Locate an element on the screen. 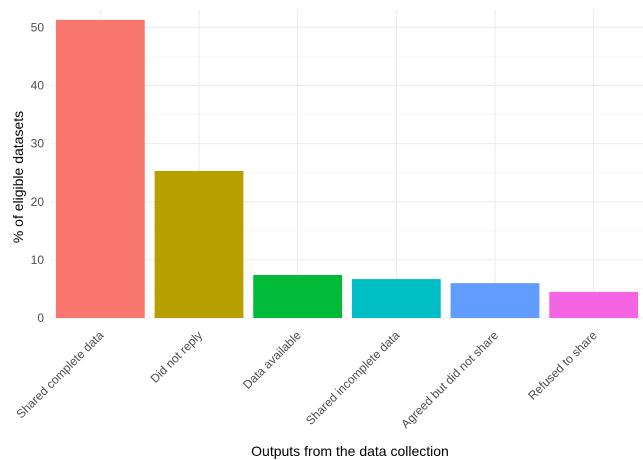 This screenshot has height=460, width=643. x-tick-label: Shared incomplete data is located at coordinates (353, 378).